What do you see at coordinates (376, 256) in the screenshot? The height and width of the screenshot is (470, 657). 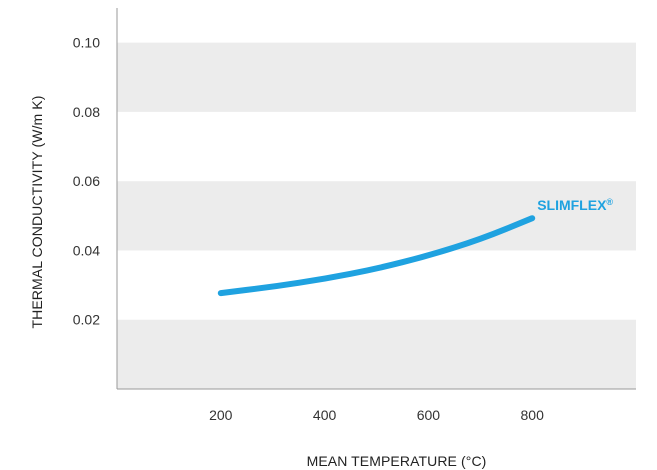 I see `series-line` at bounding box center [376, 256].